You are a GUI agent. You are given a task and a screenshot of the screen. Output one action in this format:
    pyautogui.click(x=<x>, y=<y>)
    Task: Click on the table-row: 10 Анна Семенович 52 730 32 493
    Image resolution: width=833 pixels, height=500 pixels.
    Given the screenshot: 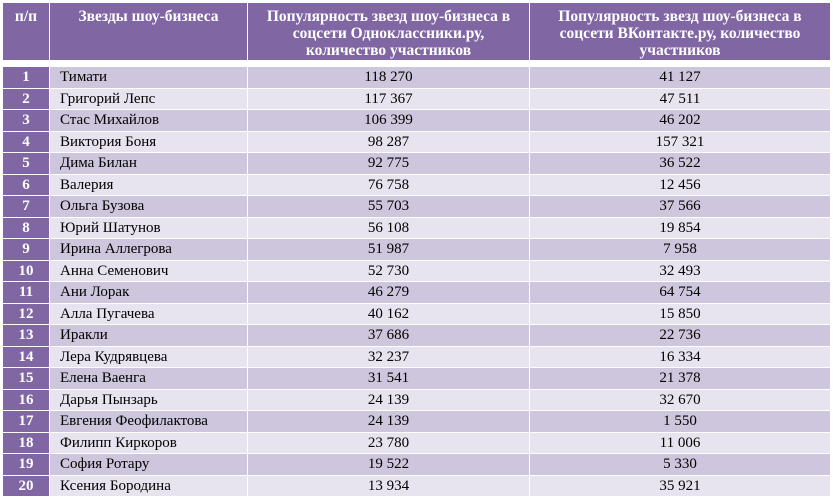 What is the action you would take?
    pyautogui.click(x=416, y=270)
    